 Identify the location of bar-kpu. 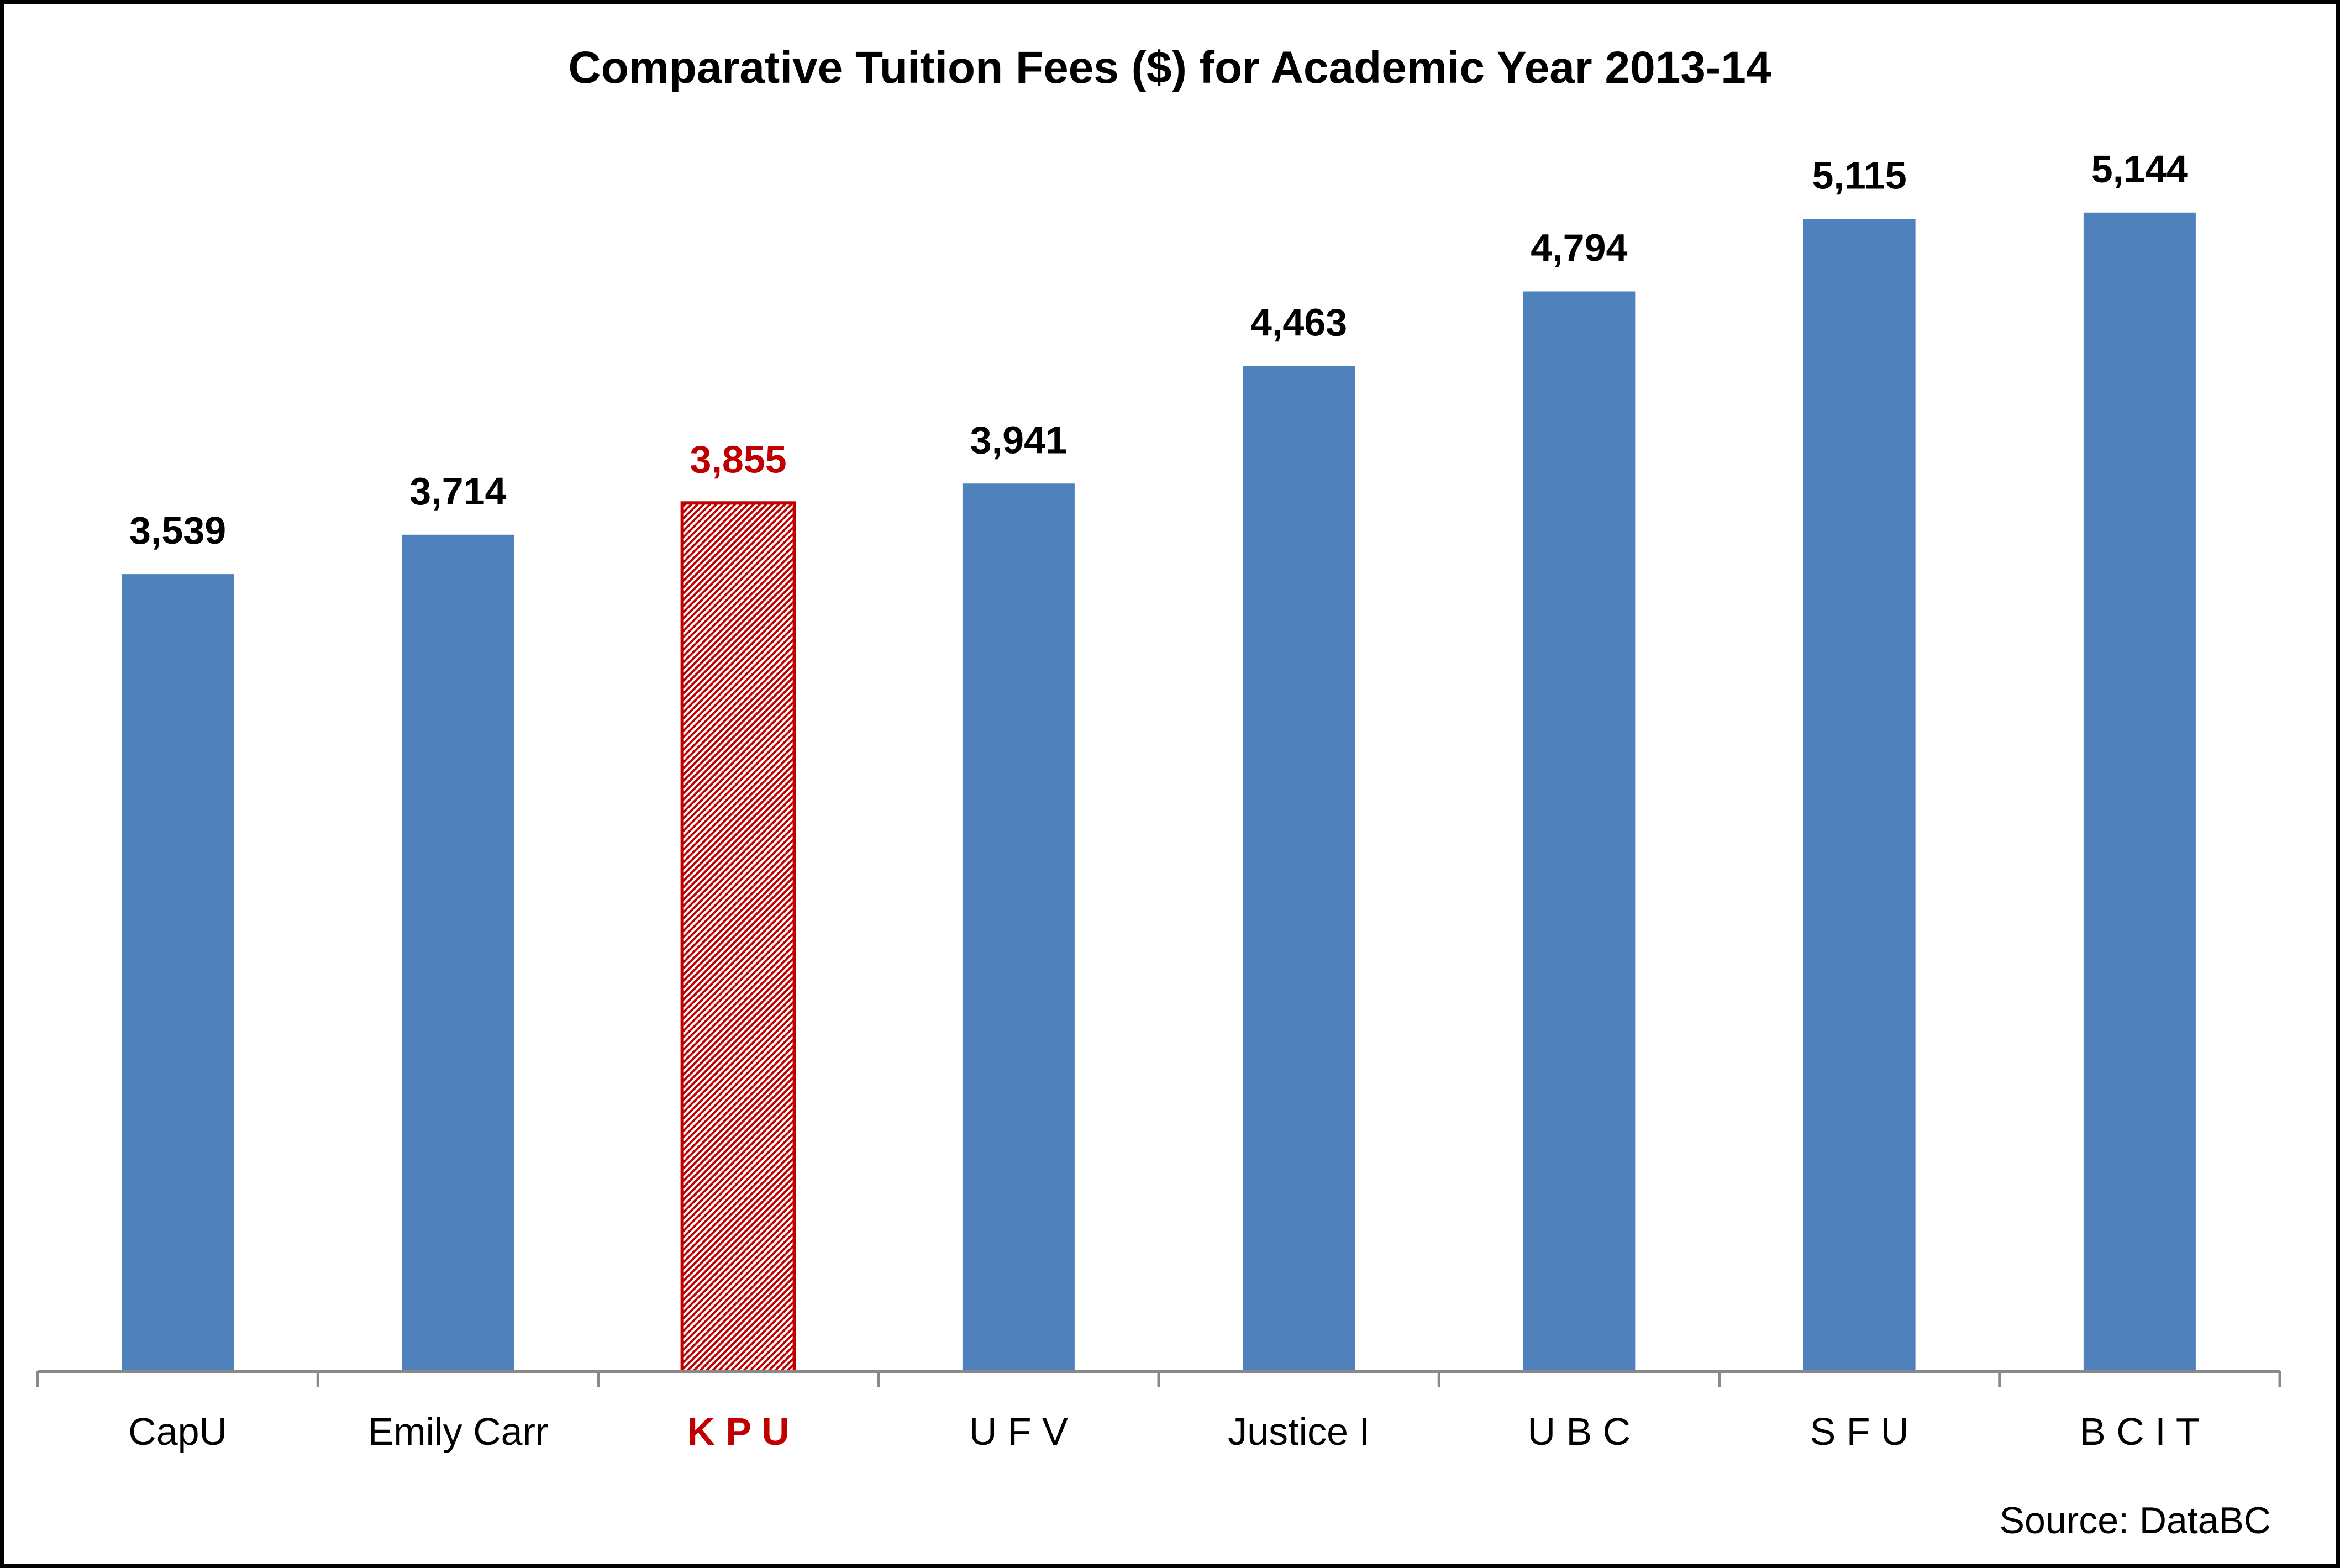
(738, 937).